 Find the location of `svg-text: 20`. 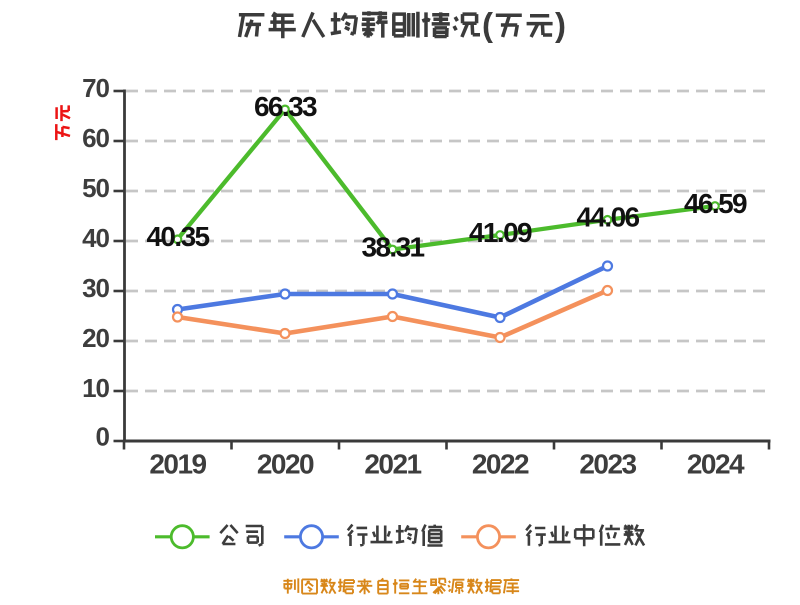

svg-text: 20 is located at coordinates (95, 338).